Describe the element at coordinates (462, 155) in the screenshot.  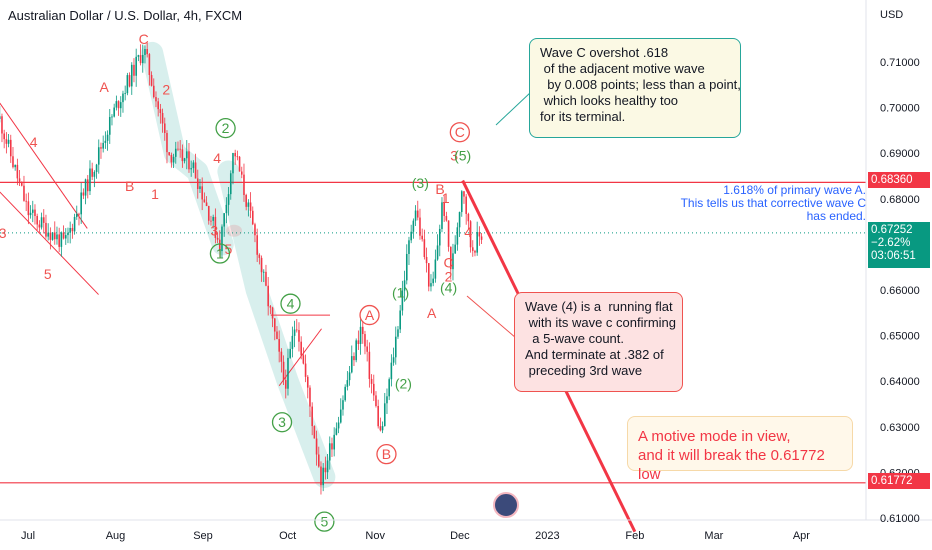
I see `wave-label: (5)` at that location.